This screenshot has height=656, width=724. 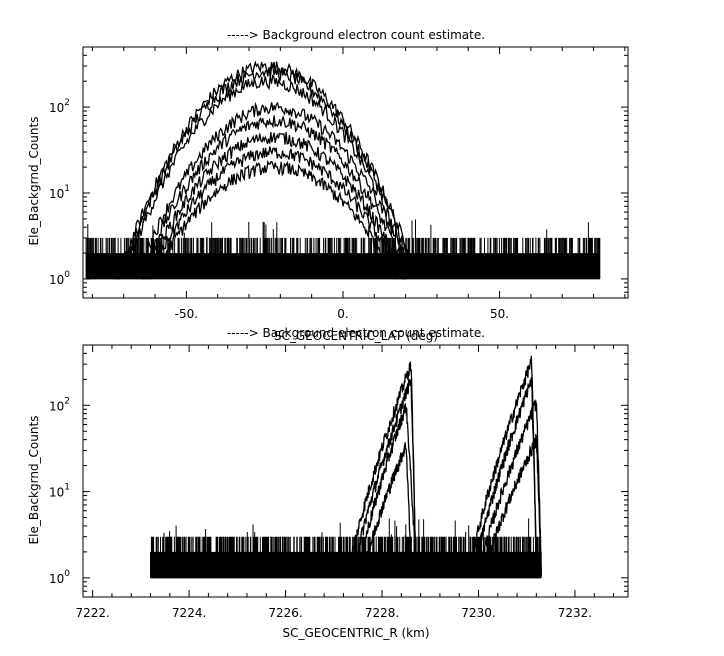 What do you see at coordinates (34, 181) in the screenshot?
I see `top-y-axis-label: Ele_Backgrnd_Counts` at bounding box center [34, 181].